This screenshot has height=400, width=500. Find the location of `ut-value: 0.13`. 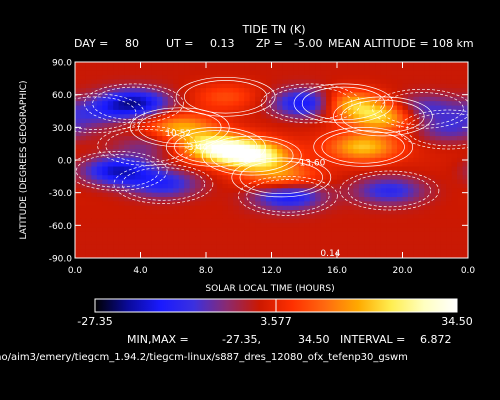

ut-value: 0.13 is located at coordinates (222, 43).